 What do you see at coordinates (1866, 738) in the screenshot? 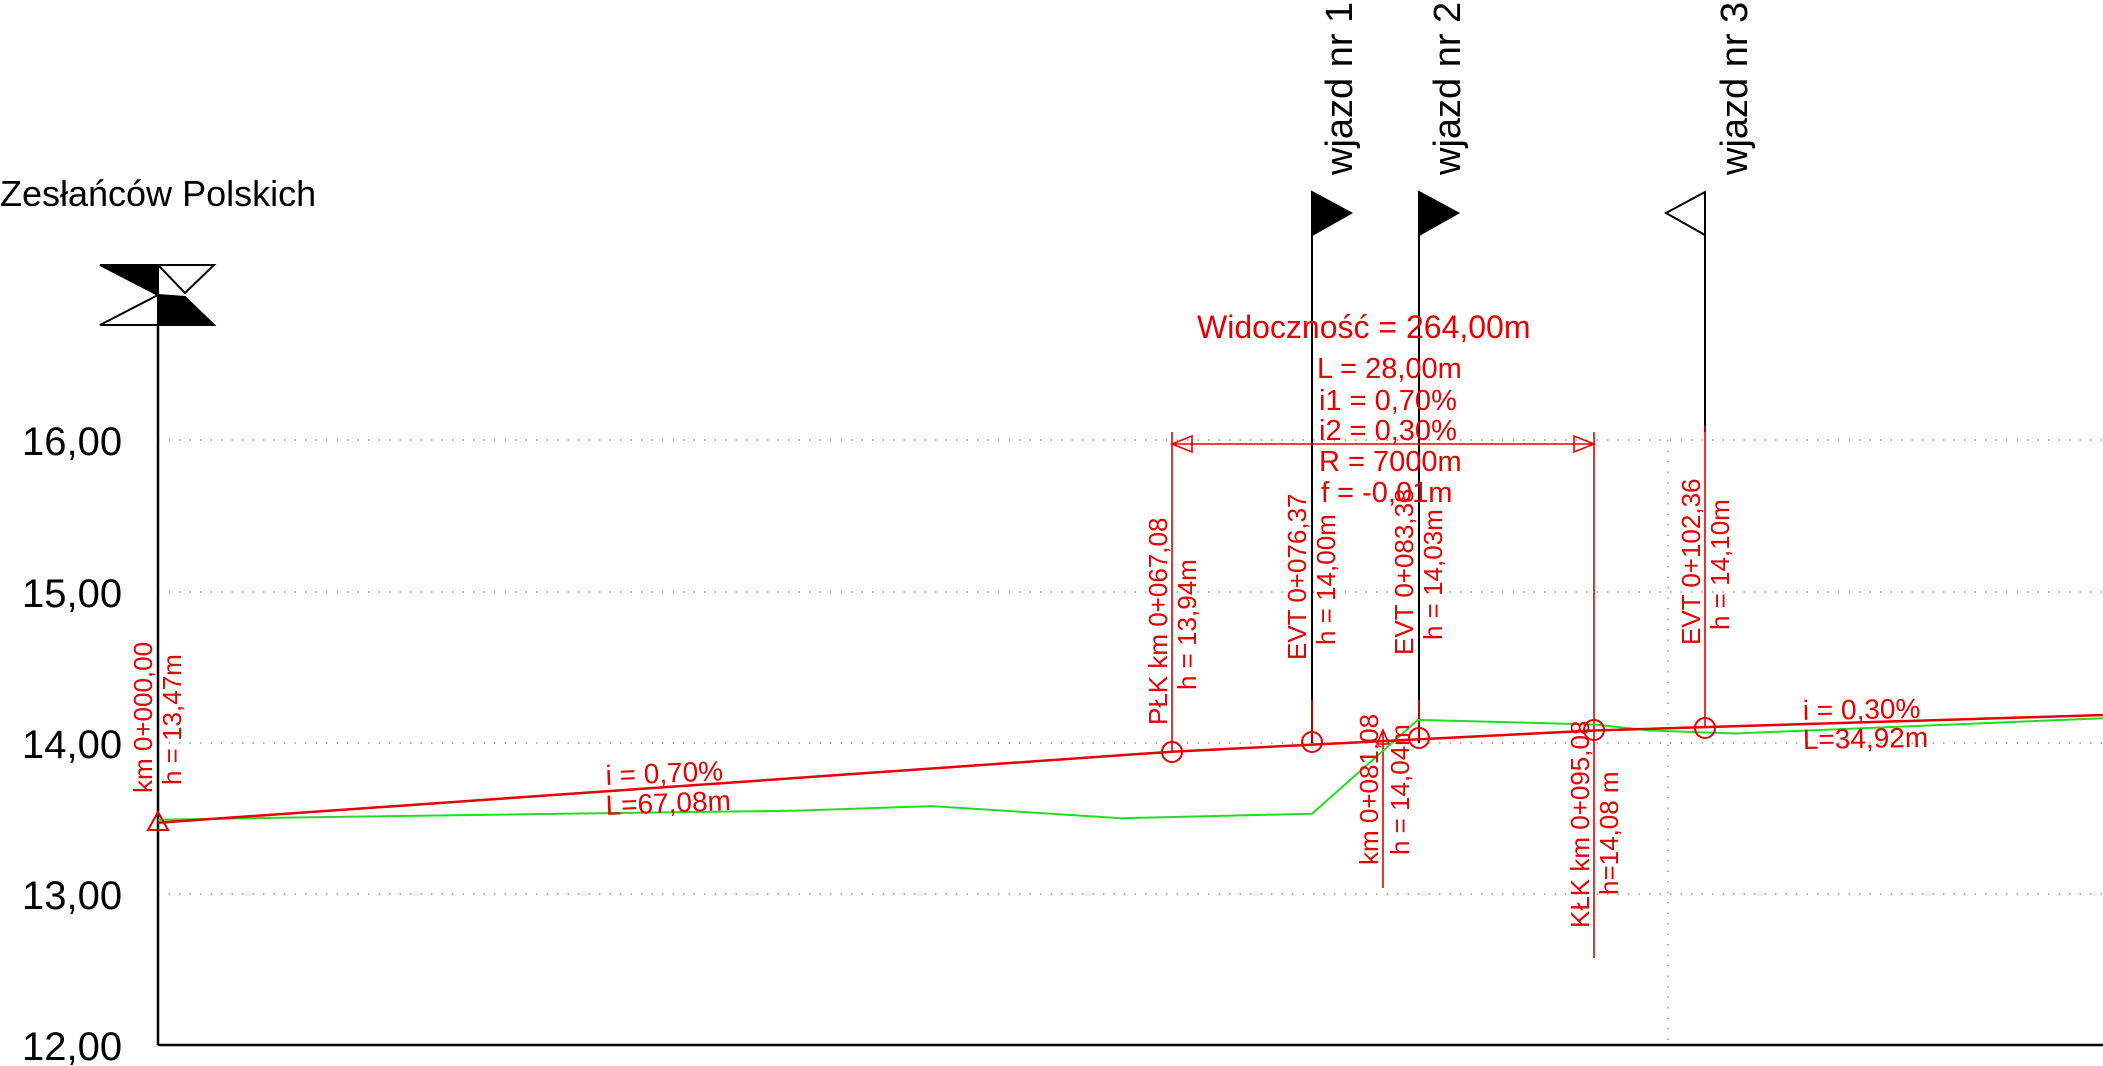
I see `grade-2-length: L=34,92m` at bounding box center [1866, 738].